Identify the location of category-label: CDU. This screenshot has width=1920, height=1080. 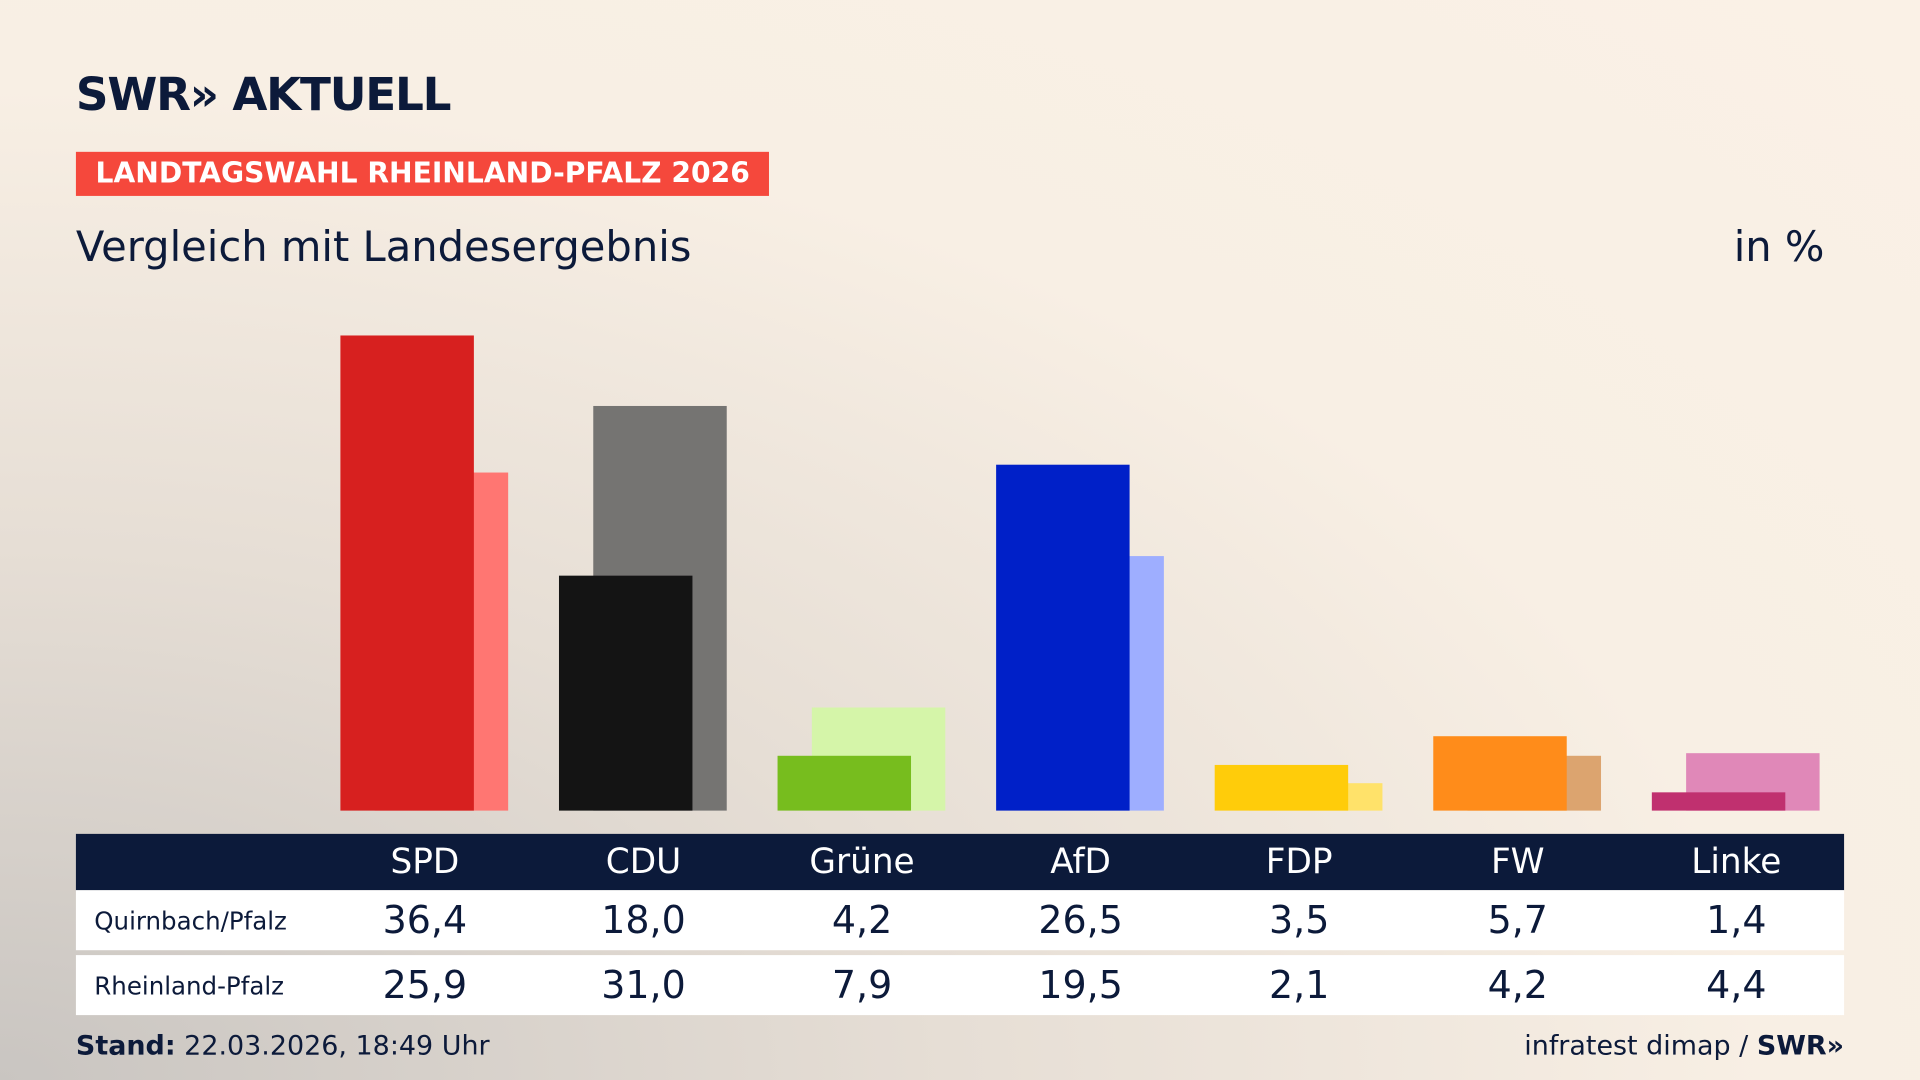
(643, 861).